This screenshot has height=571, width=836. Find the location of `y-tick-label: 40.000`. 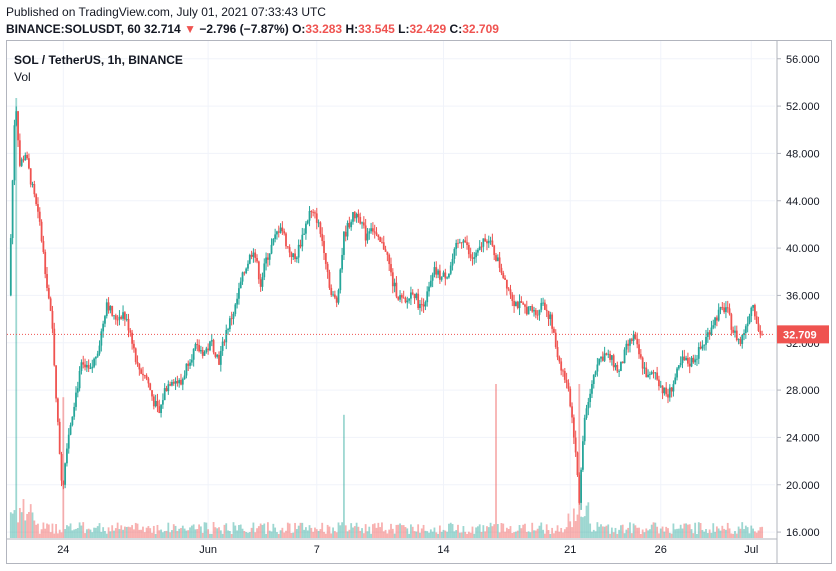

y-tick-label: 40.000 is located at coordinates (803, 249).